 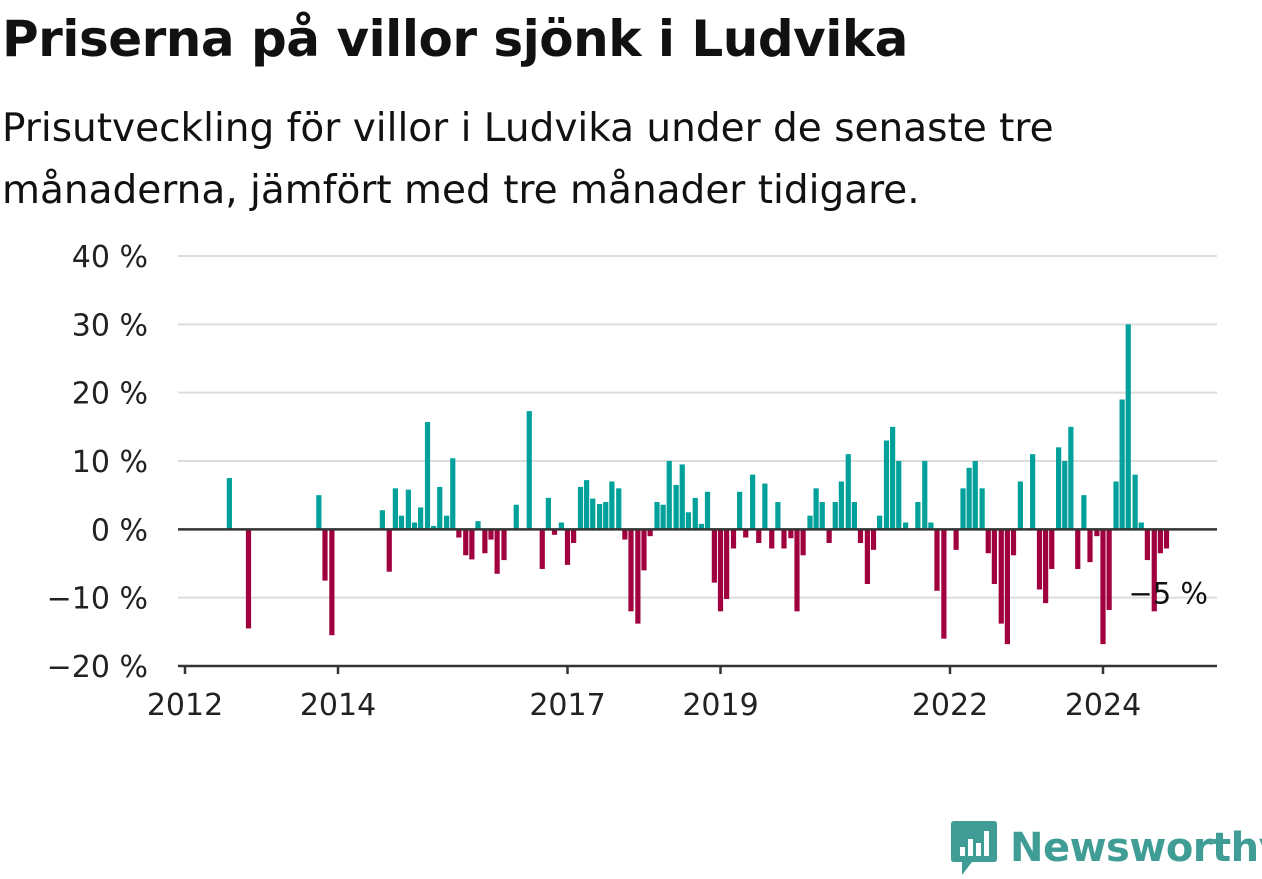 I want to click on y-tick-label: −10 %, so click(x=97, y=599).